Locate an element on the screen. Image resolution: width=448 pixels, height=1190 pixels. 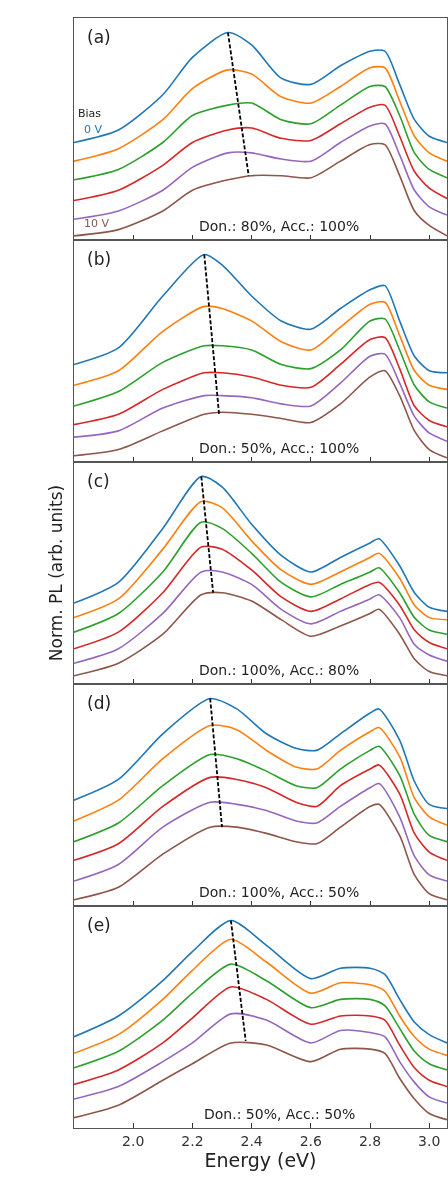
annotation: Don.: 100%, Acc.: 50% is located at coordinates (279, 892).